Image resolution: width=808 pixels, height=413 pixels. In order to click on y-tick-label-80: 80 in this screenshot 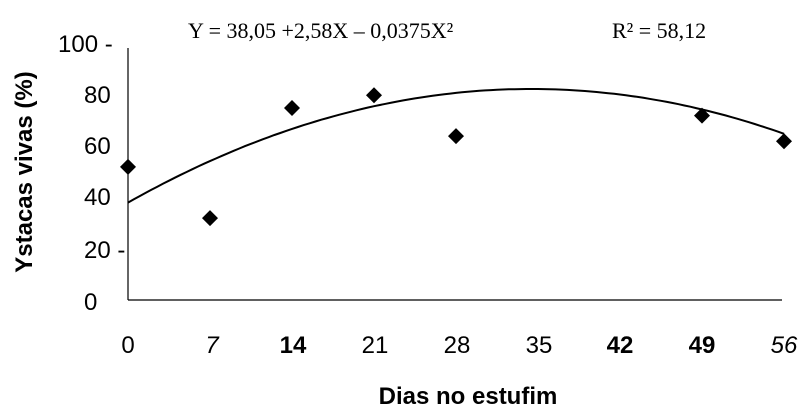, I will do `click(97, 95)`.